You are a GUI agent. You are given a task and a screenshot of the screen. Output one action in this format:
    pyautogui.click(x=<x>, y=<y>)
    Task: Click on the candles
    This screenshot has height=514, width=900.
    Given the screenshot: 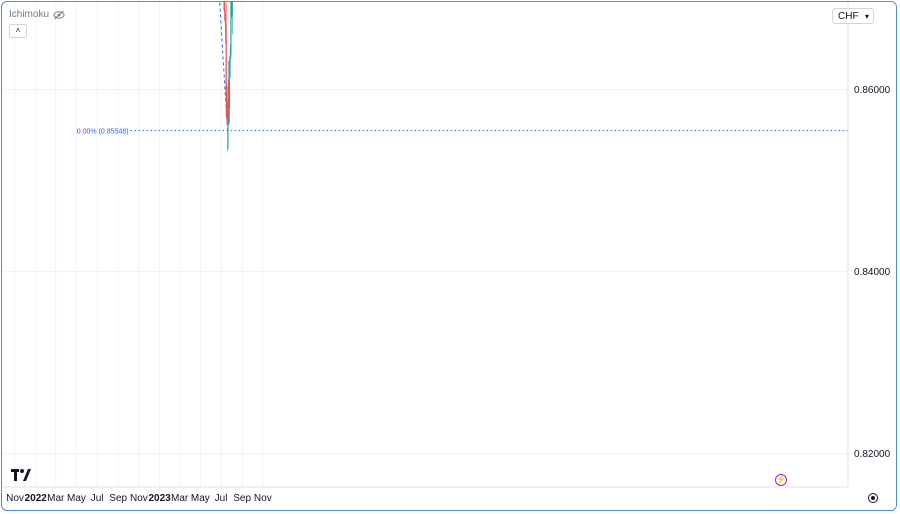 What is the action you would take?
    pyautogui.click(x=228, y=77)
    